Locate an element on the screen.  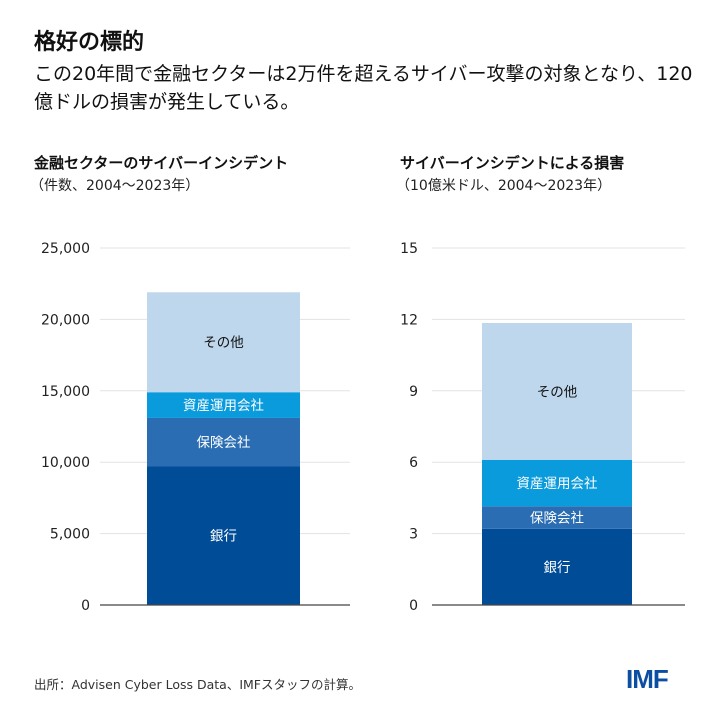
y-tick-label: 3 is located at coordinates (413, 535).